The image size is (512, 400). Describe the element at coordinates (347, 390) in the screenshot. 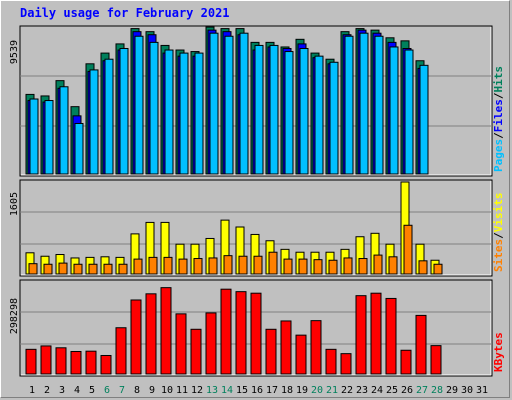

I see `x-tick-label-day-22: 22` at that location.